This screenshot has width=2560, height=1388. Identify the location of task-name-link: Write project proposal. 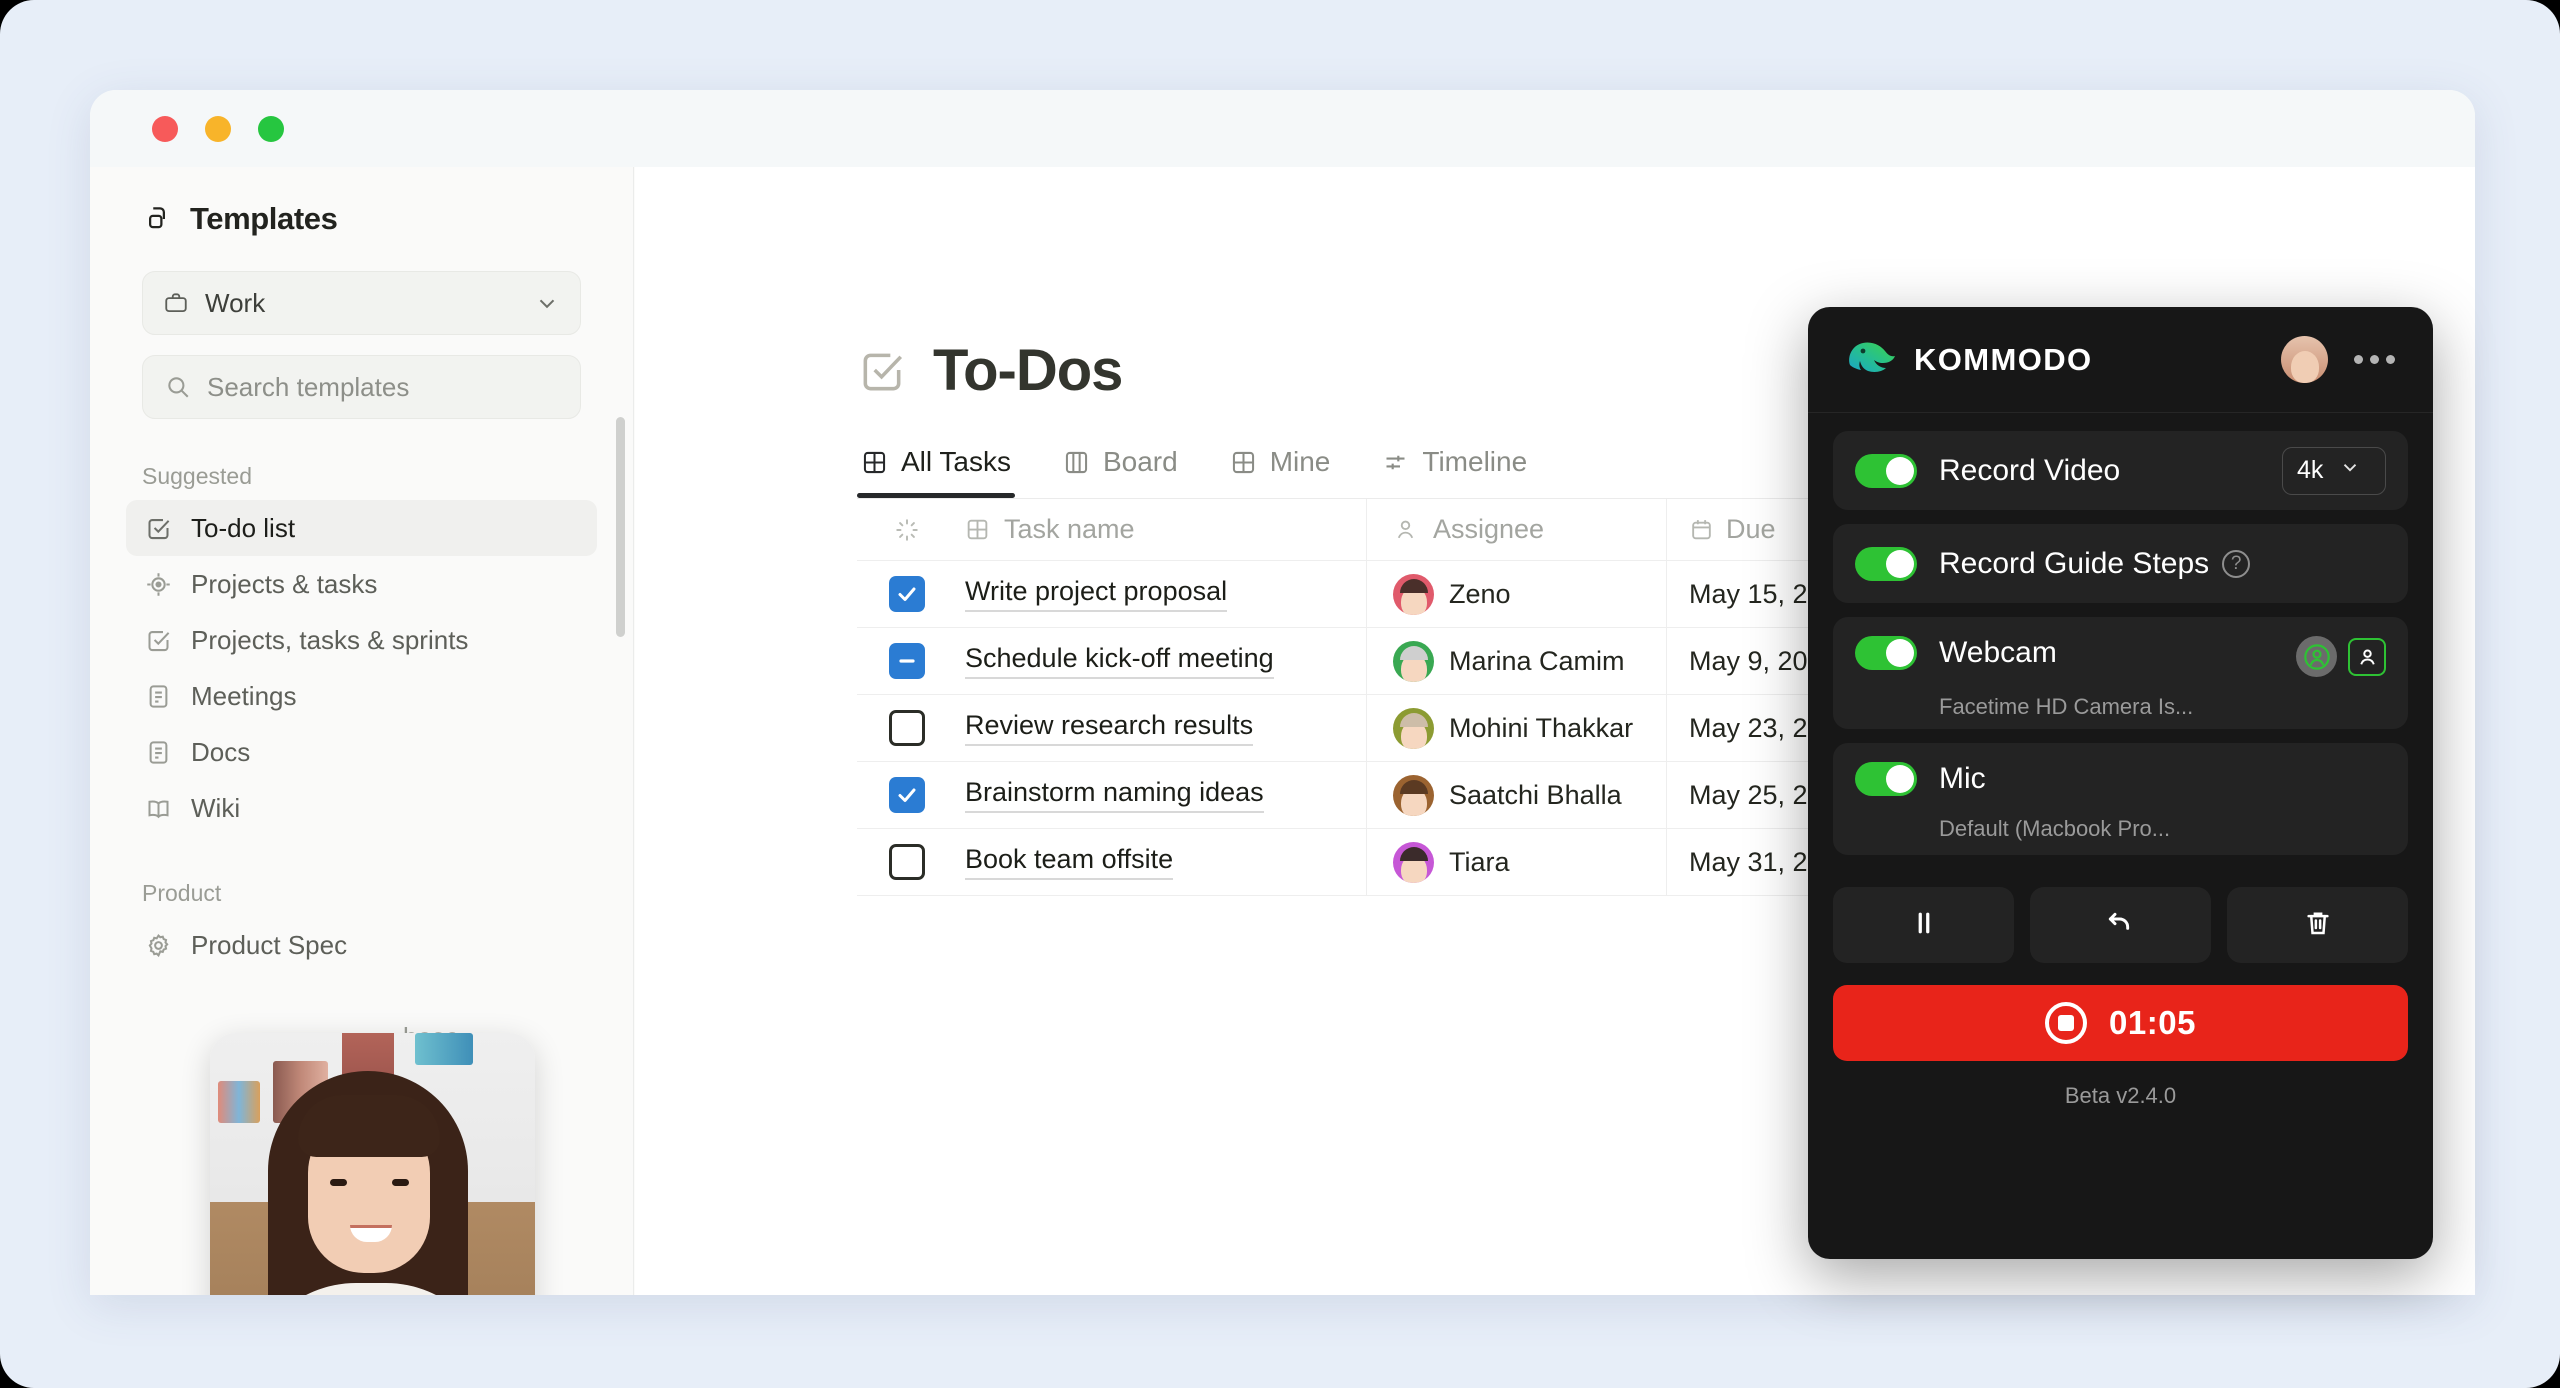
(1096, 594).